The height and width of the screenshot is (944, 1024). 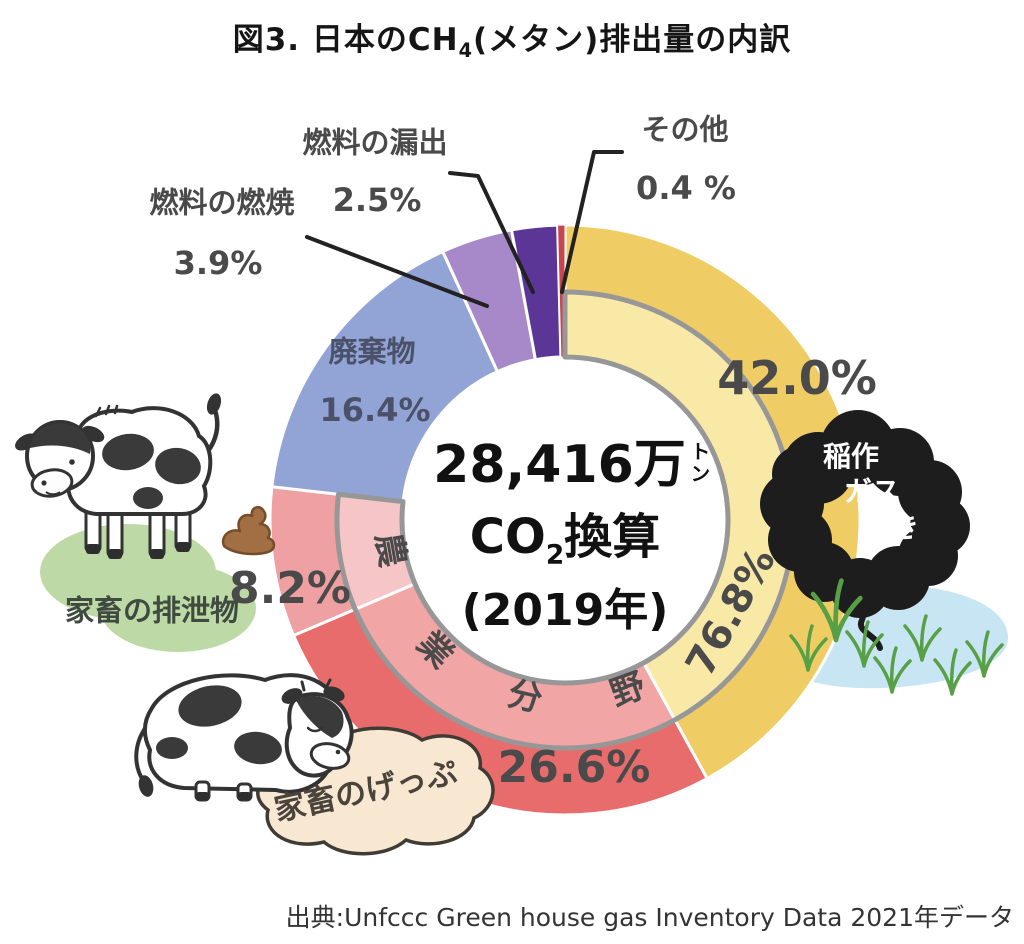 What do you see at coordinates (148, 588) in the screenshot?
I see `grass-patch-icon` at bounding box center [148, 588].